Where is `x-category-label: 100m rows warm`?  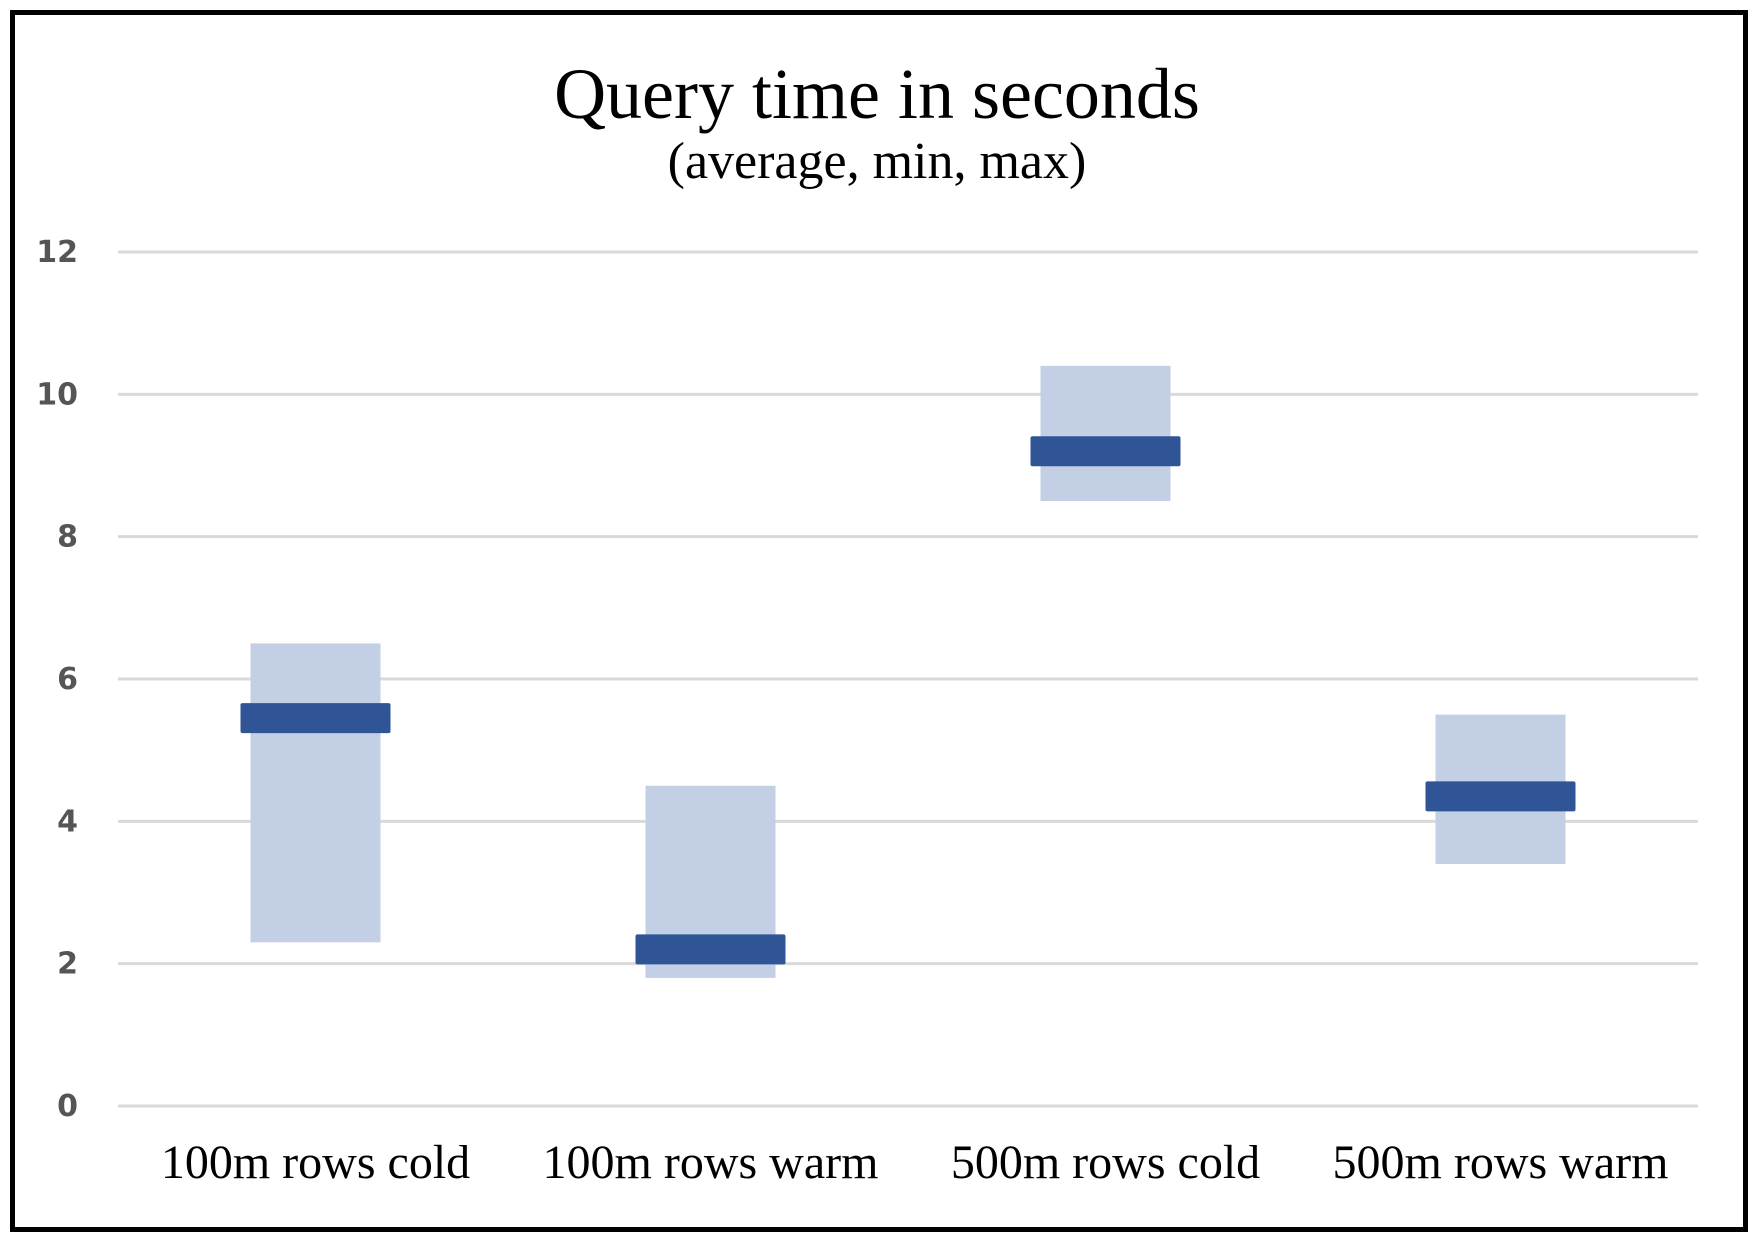 x-category-label: 100m rows warm is located at coordinates (711, 1162).